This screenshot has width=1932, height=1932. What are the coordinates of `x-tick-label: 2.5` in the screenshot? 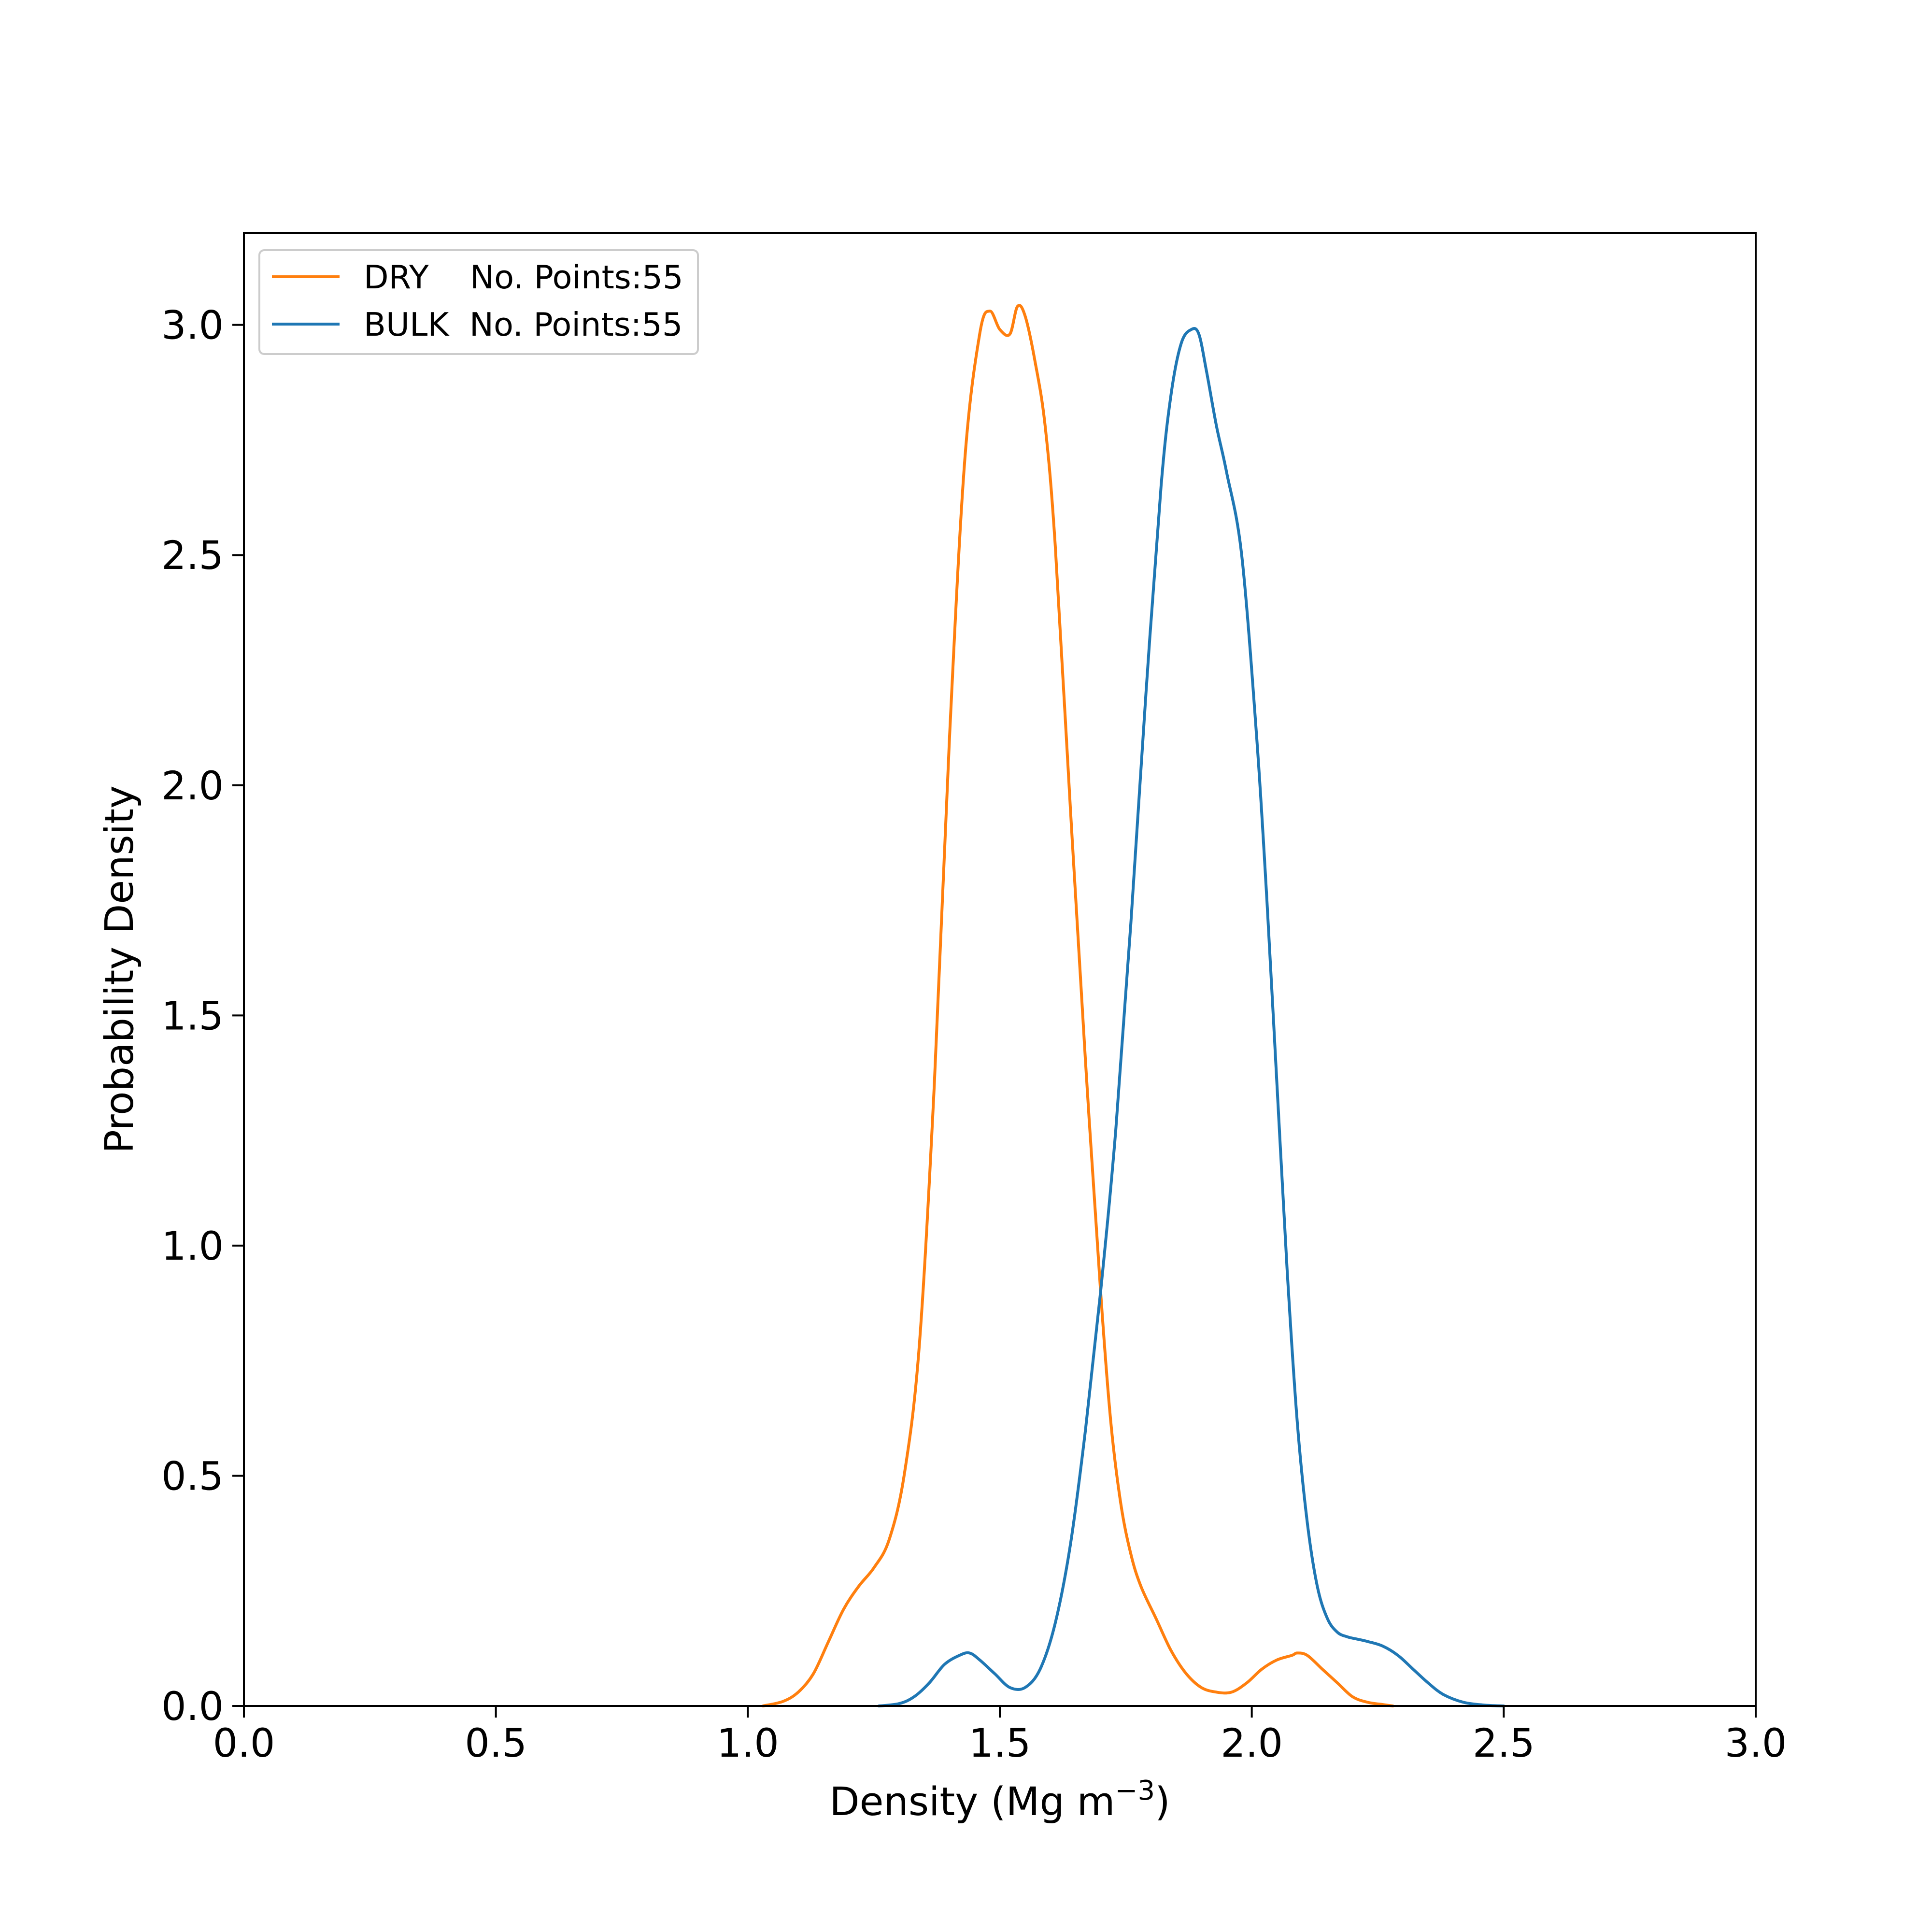 It's located at (1504, 1743).